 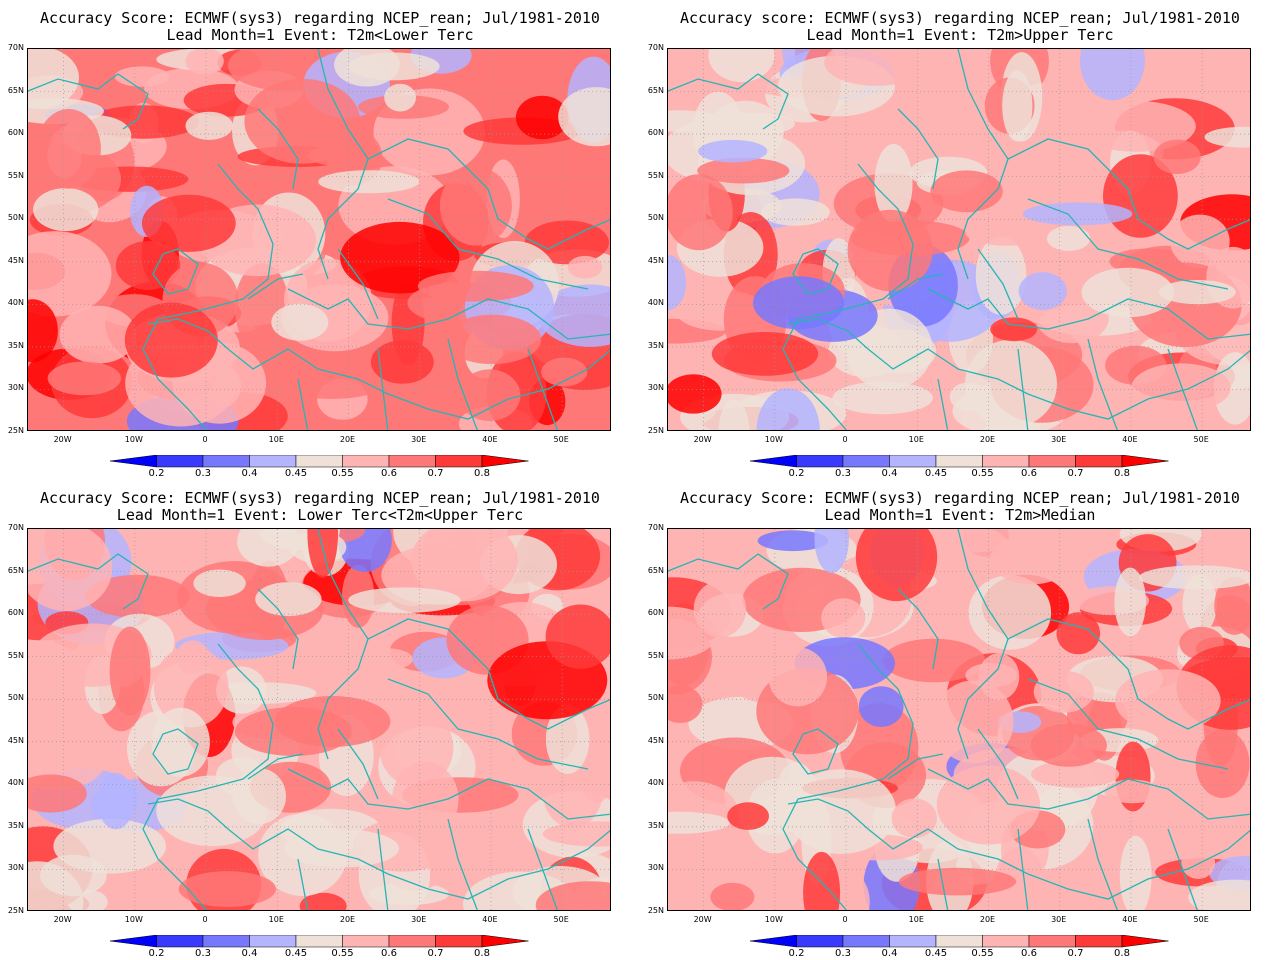 I want to click on lon-tick-label: 40E, so click(x=1130, y=439).